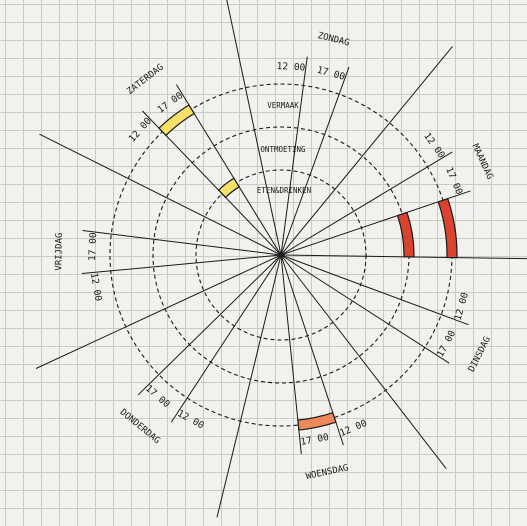 The width and height of the screenshot is (527, 526). Describe the element at coordinates (434, 146) in the screenshot. I see `time-12-label-maandag: 12 00` at that location.